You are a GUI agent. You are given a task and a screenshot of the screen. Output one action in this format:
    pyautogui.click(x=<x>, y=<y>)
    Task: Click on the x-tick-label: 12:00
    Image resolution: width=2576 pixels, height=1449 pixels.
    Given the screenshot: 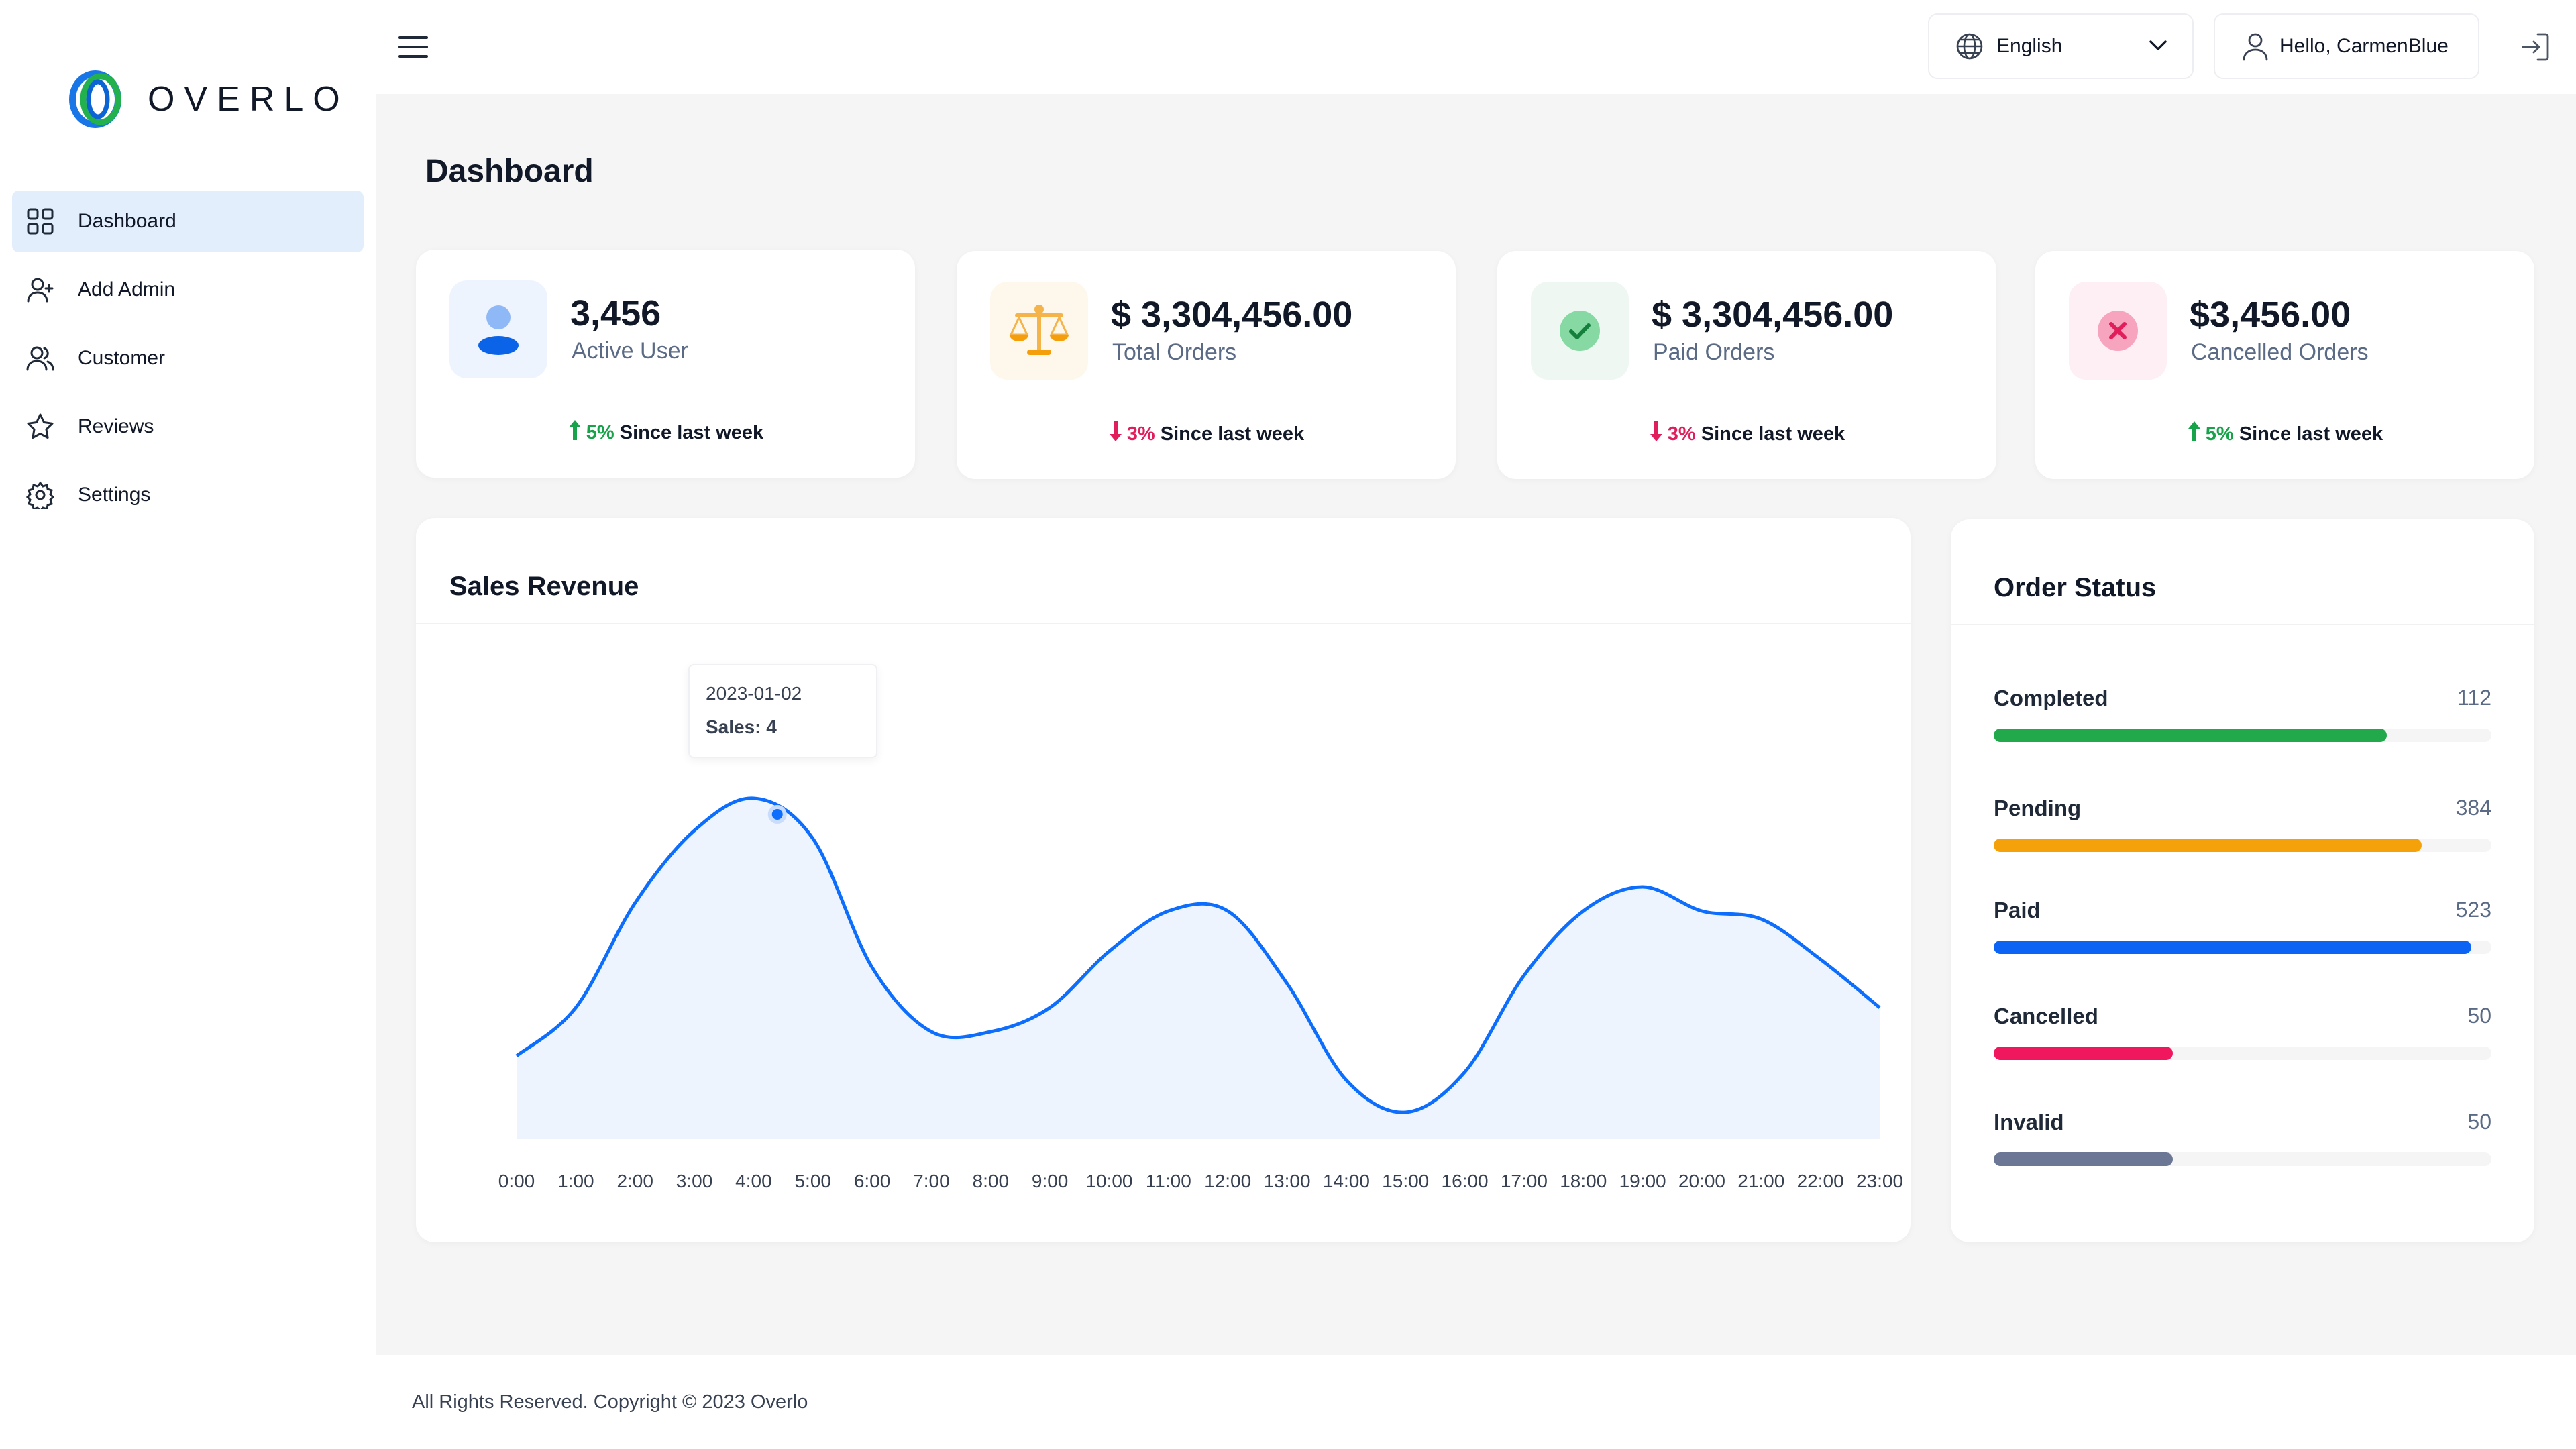 What is the action you would take?
    pyautogui.click(x=1227, y=1181)
    